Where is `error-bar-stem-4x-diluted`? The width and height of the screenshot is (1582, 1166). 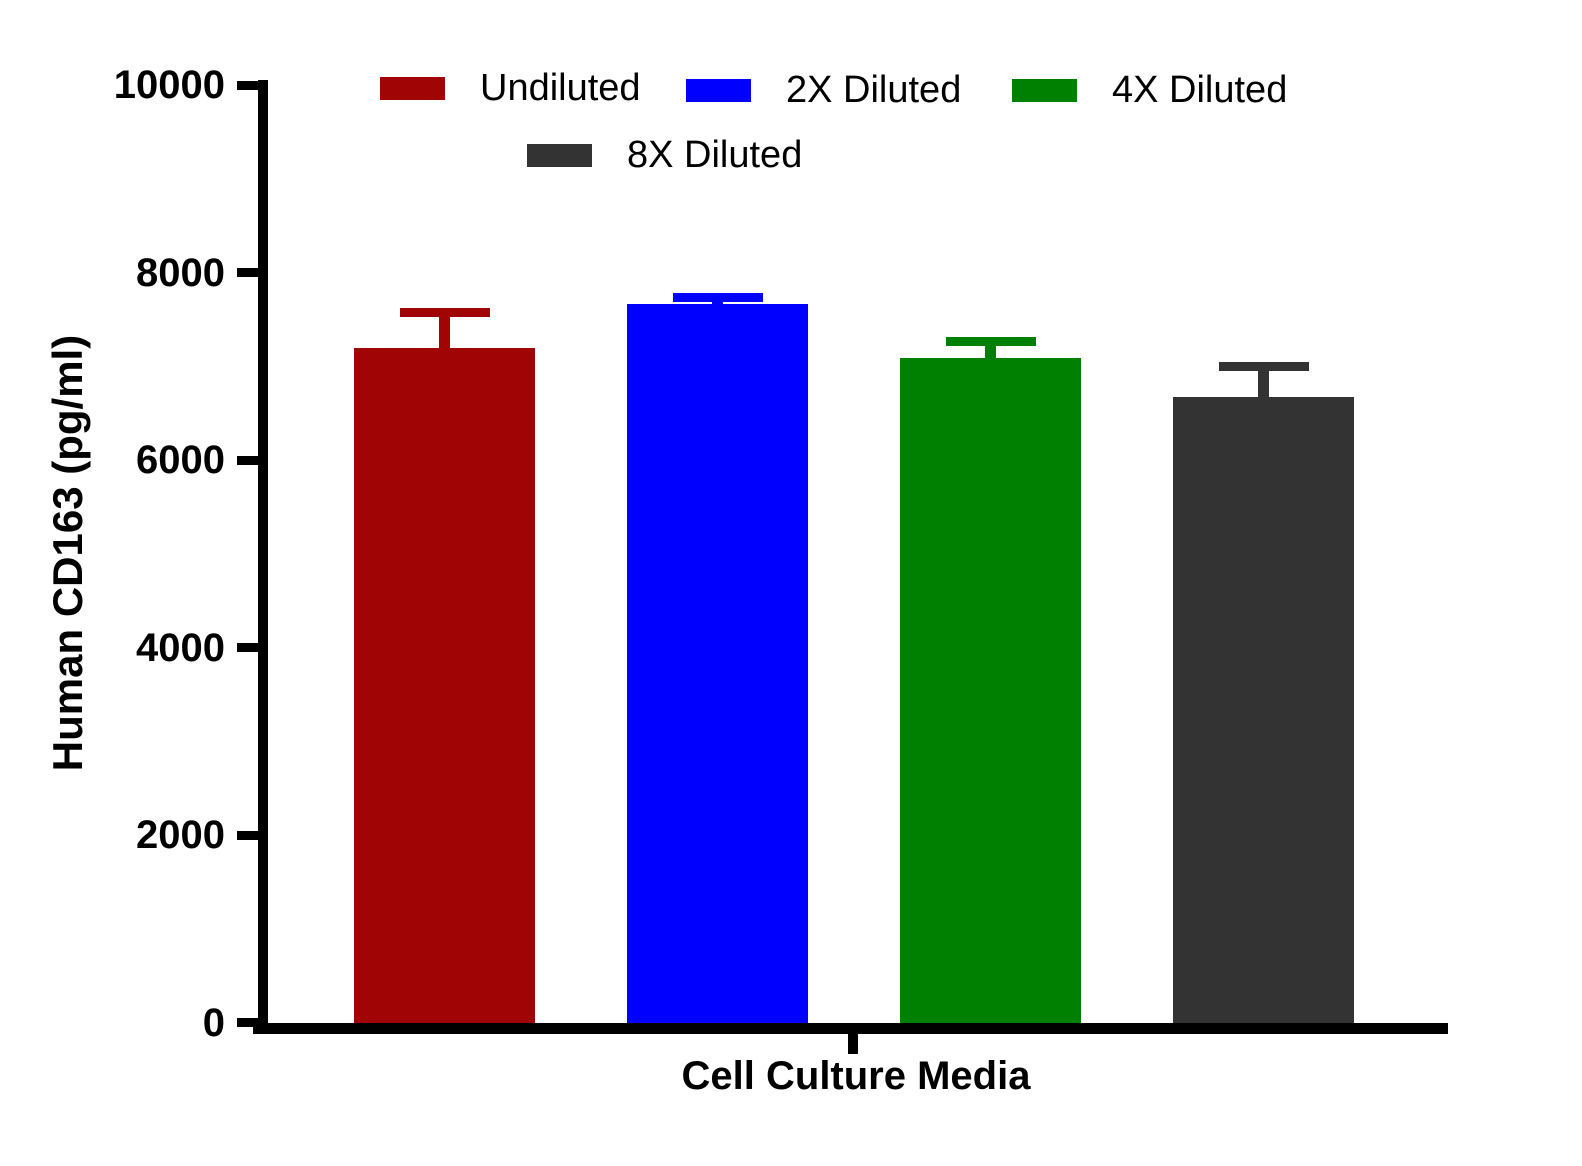
error-bar-stem-4x-diluted is located at coordinates (990, 349).